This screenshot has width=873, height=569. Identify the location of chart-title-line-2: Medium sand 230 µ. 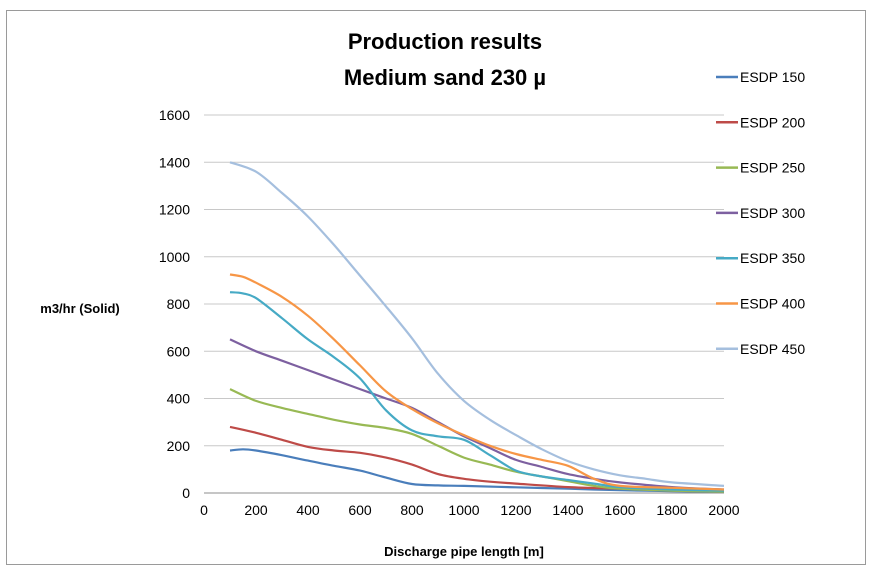
(445, 77).